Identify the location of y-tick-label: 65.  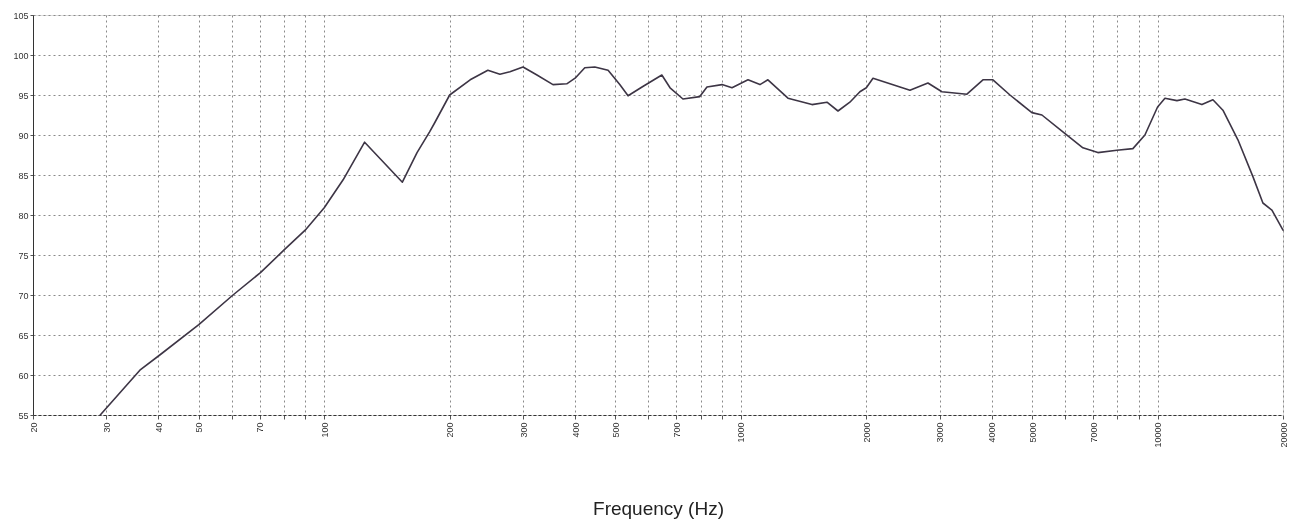
(23, 335).